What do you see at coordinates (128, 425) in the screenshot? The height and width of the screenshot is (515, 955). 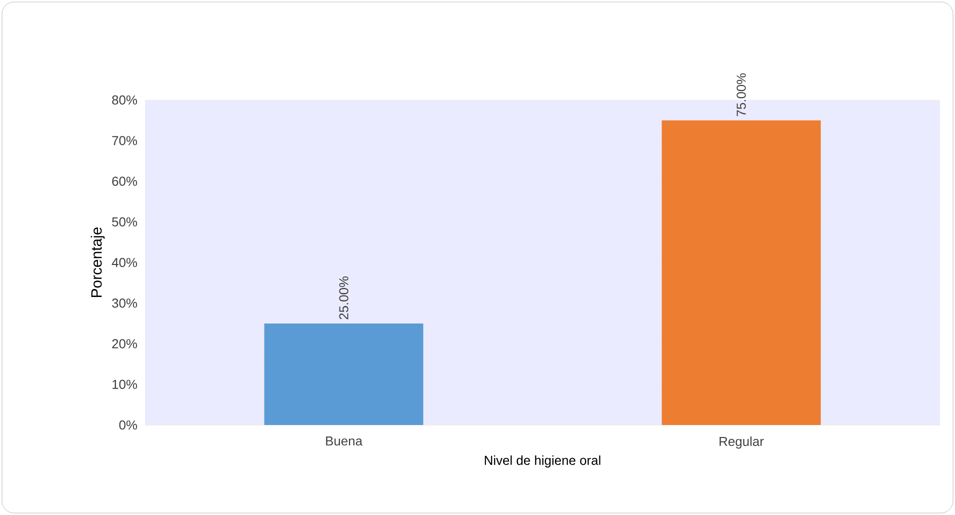 I see `y-tick-label: 0%` at bounding box center [128, 425].